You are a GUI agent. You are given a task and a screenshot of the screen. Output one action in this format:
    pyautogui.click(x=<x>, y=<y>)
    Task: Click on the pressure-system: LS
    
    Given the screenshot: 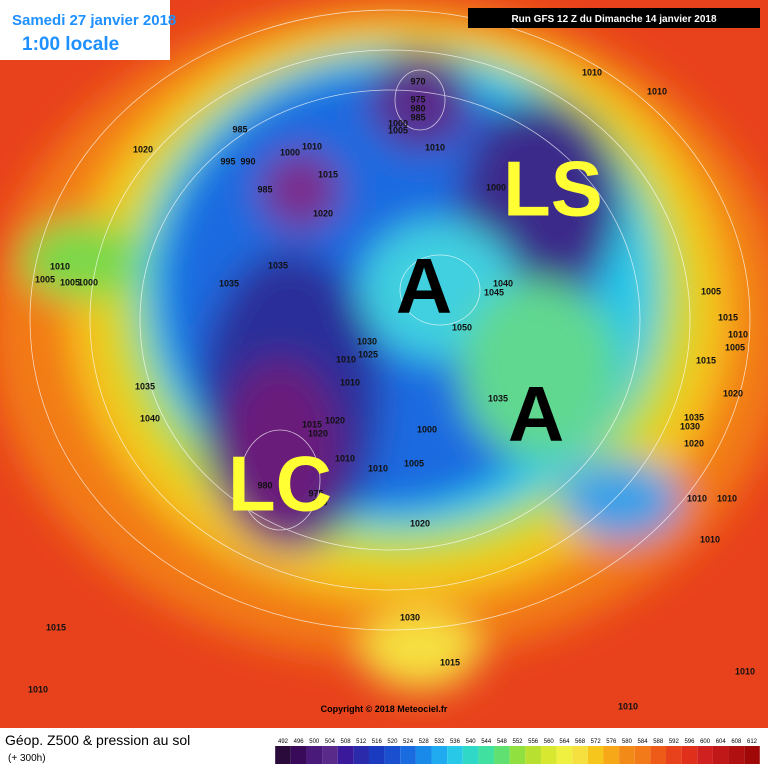 What is the action you would take?
    pyautogui.click(x=553, y=189)
    